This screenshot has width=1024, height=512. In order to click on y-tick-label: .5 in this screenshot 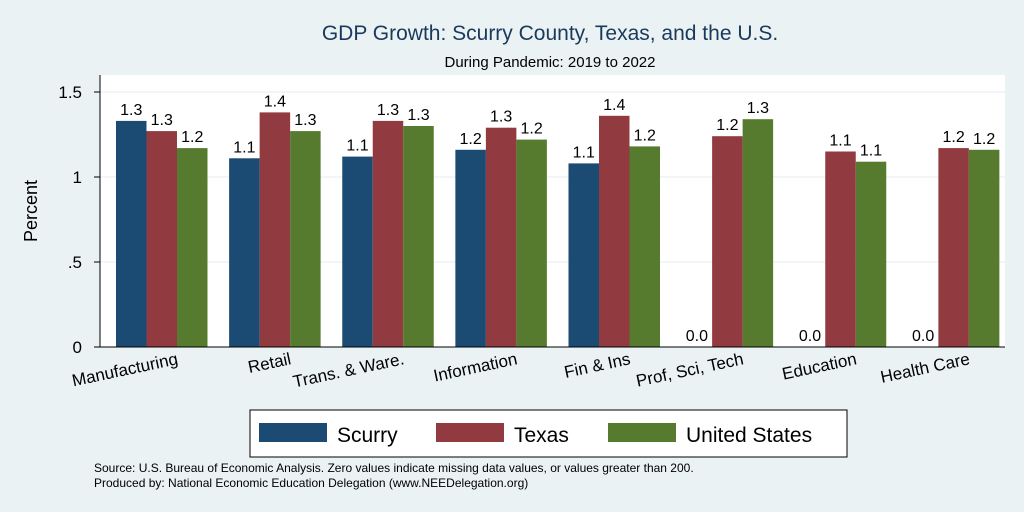, I will do `click(75, 262)`.